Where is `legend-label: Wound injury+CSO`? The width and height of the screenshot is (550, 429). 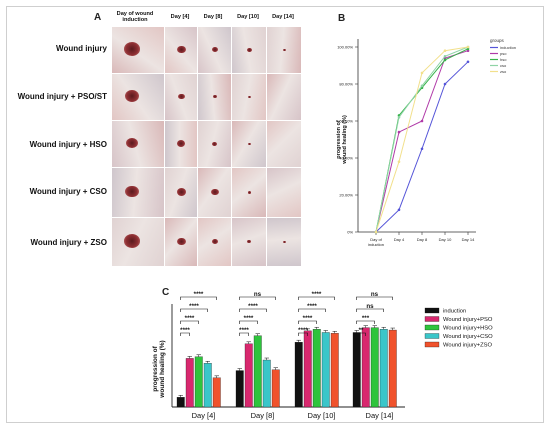 legend-label: Wound injury+CSO is located at coordinates (468, 337).